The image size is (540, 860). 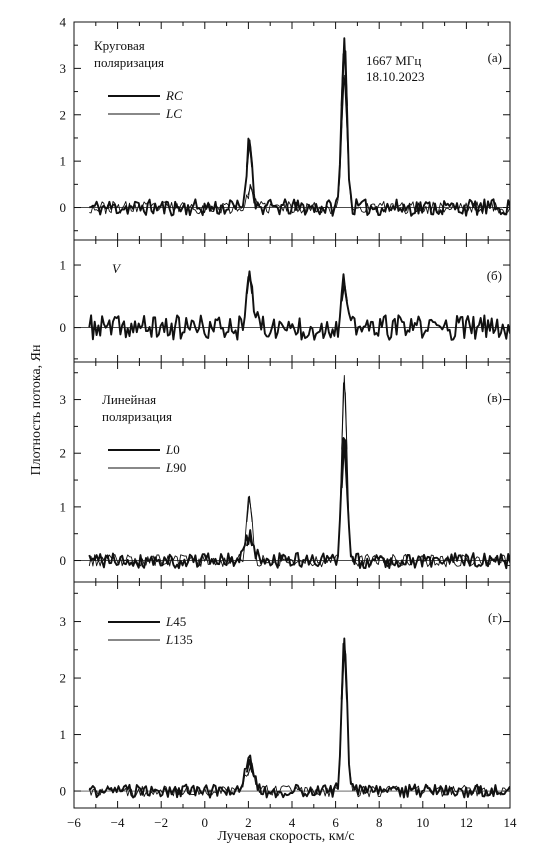 I want to click on legend-label-l90: L90, so click(x=175, y=467).